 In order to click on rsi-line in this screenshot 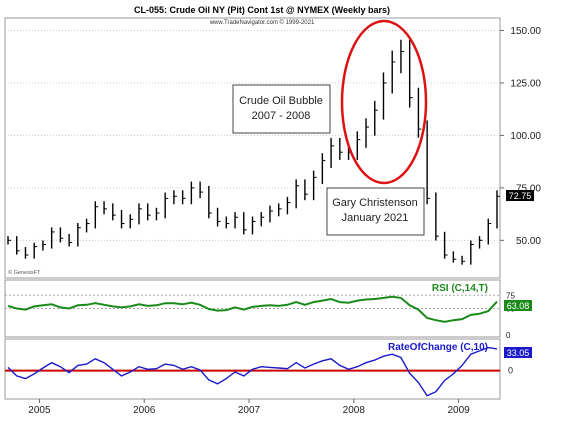, I will do `click(252, 309)`.